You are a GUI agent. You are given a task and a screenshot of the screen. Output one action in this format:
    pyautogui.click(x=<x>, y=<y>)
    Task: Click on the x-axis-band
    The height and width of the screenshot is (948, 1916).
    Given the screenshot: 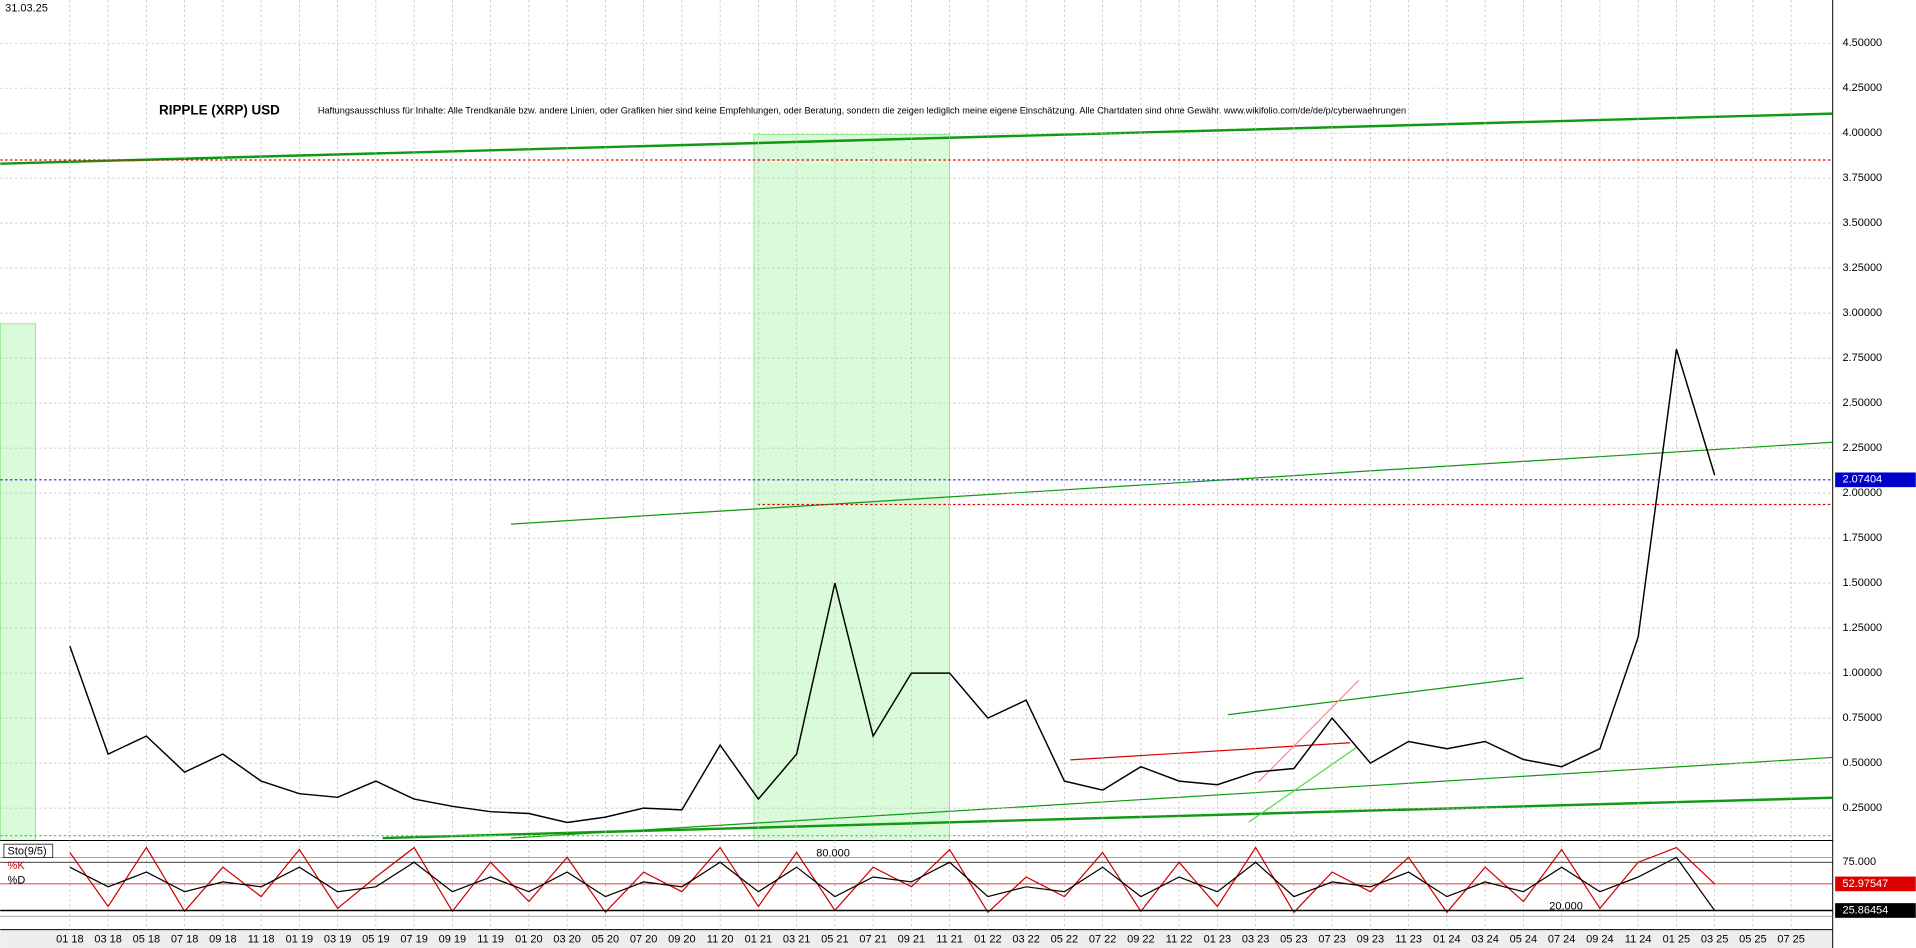 What is the action you would take?
    pyautogui.click(x=916, y=938)
    